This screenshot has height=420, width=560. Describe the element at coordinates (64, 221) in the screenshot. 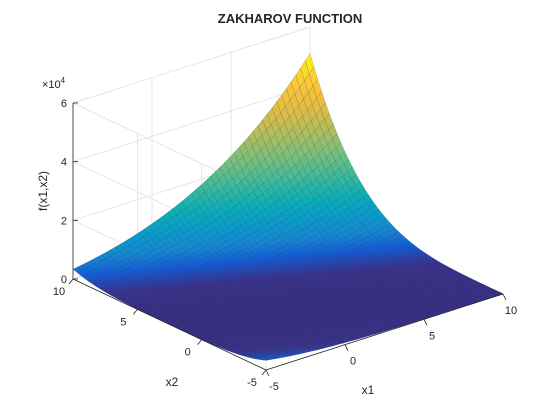

I see `z-tick-label: 2` at that location.